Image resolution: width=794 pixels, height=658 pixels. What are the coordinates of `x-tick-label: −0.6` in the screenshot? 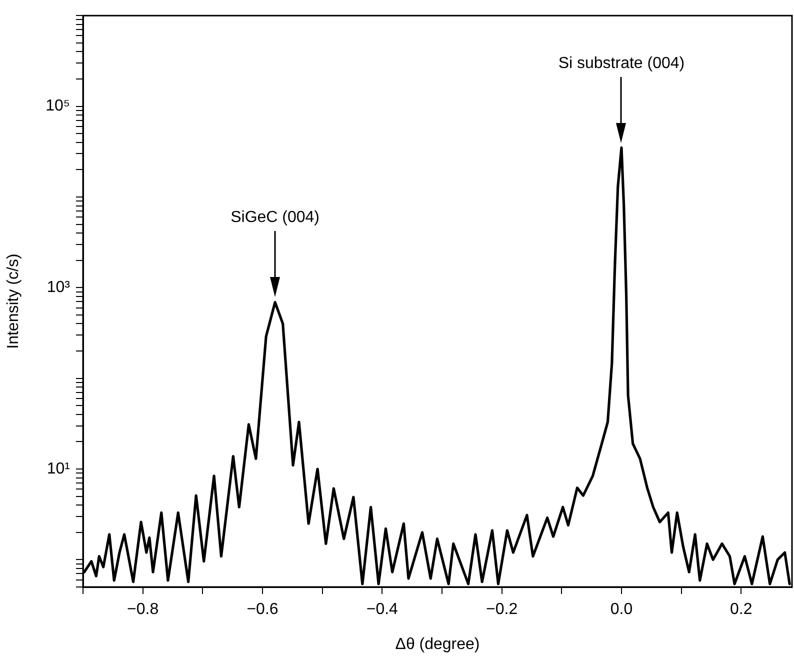 It's located at (262, 609).